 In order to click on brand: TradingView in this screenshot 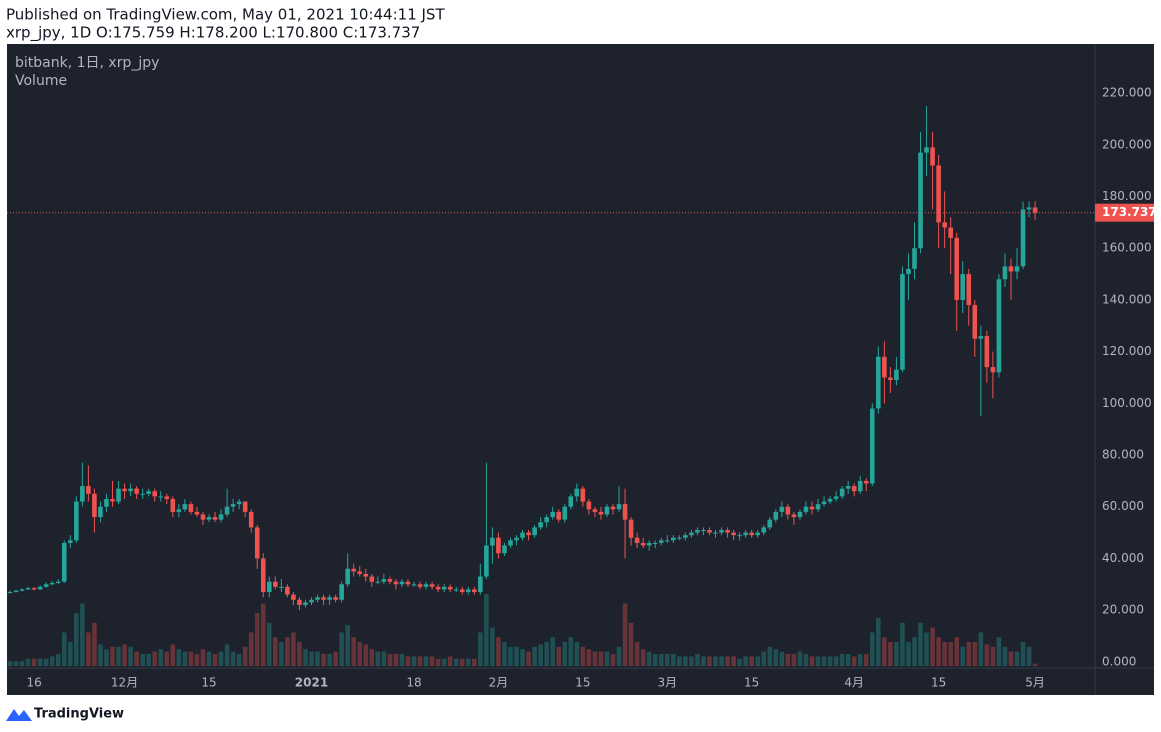, I will do `click(79, 714)`.